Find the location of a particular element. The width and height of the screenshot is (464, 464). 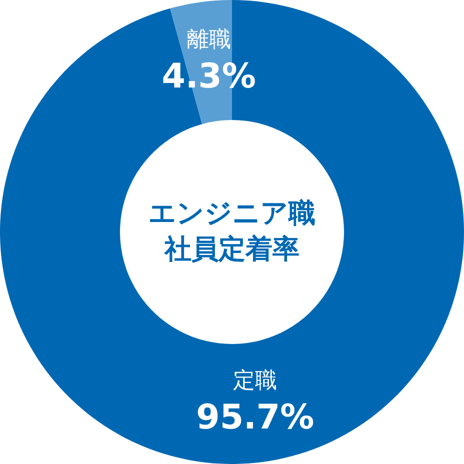

data-label: 4.3% is located at coordinates (209, 76).